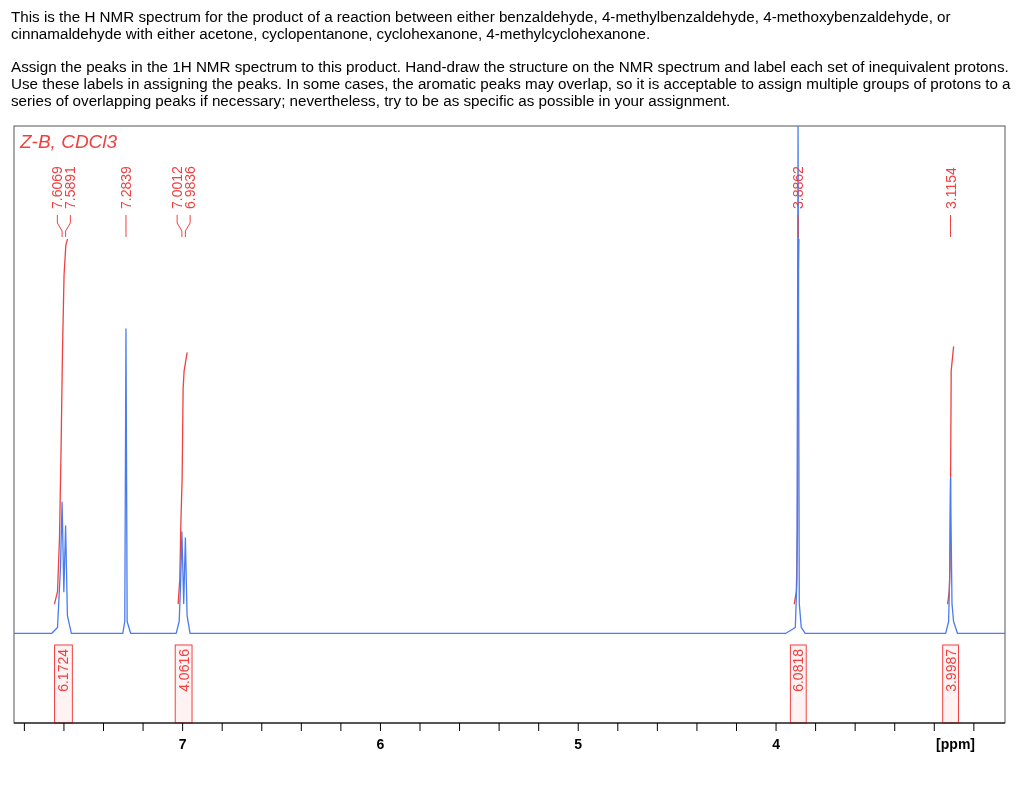 The image size is (1024, 797). Describe the element at coordinates (950, 670) in the screenshot. I see `band-label: 3.9987` at that location.